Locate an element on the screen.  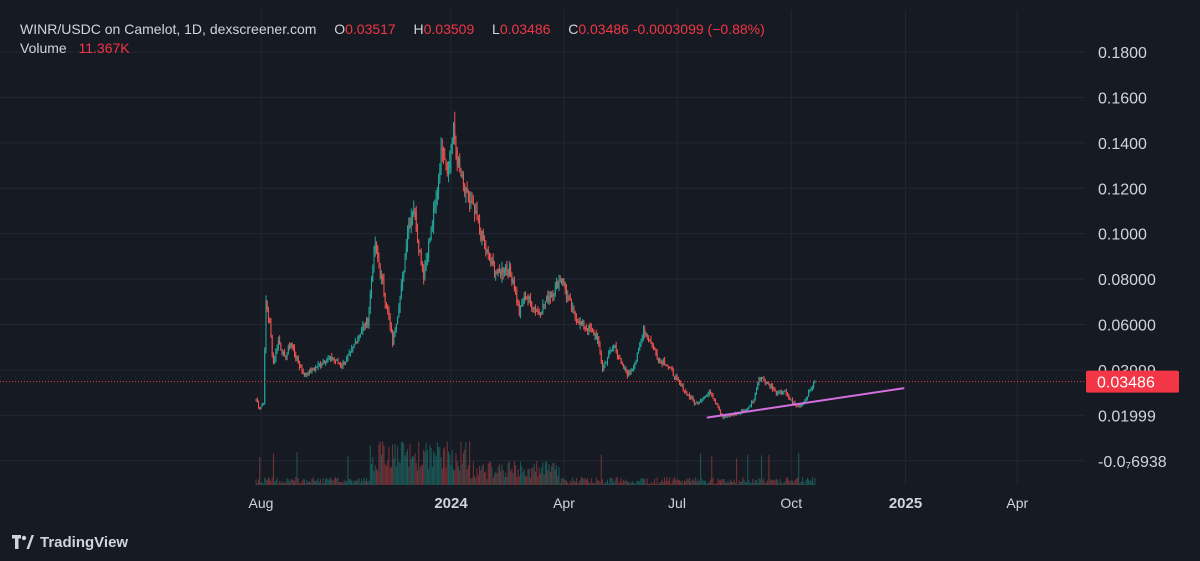
trendline is located at coordinates (805, 403).